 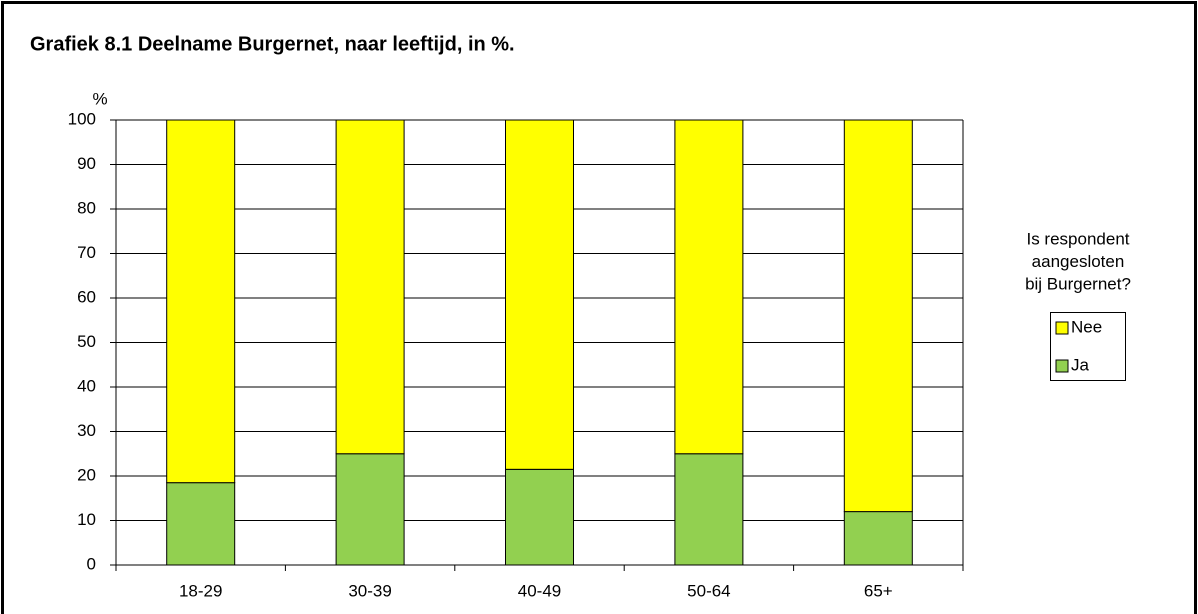 What do you see at coordinates (708, 590) in the screenshot?
I see `x-tick-label: 50-64` at bounding box center [708, 590].